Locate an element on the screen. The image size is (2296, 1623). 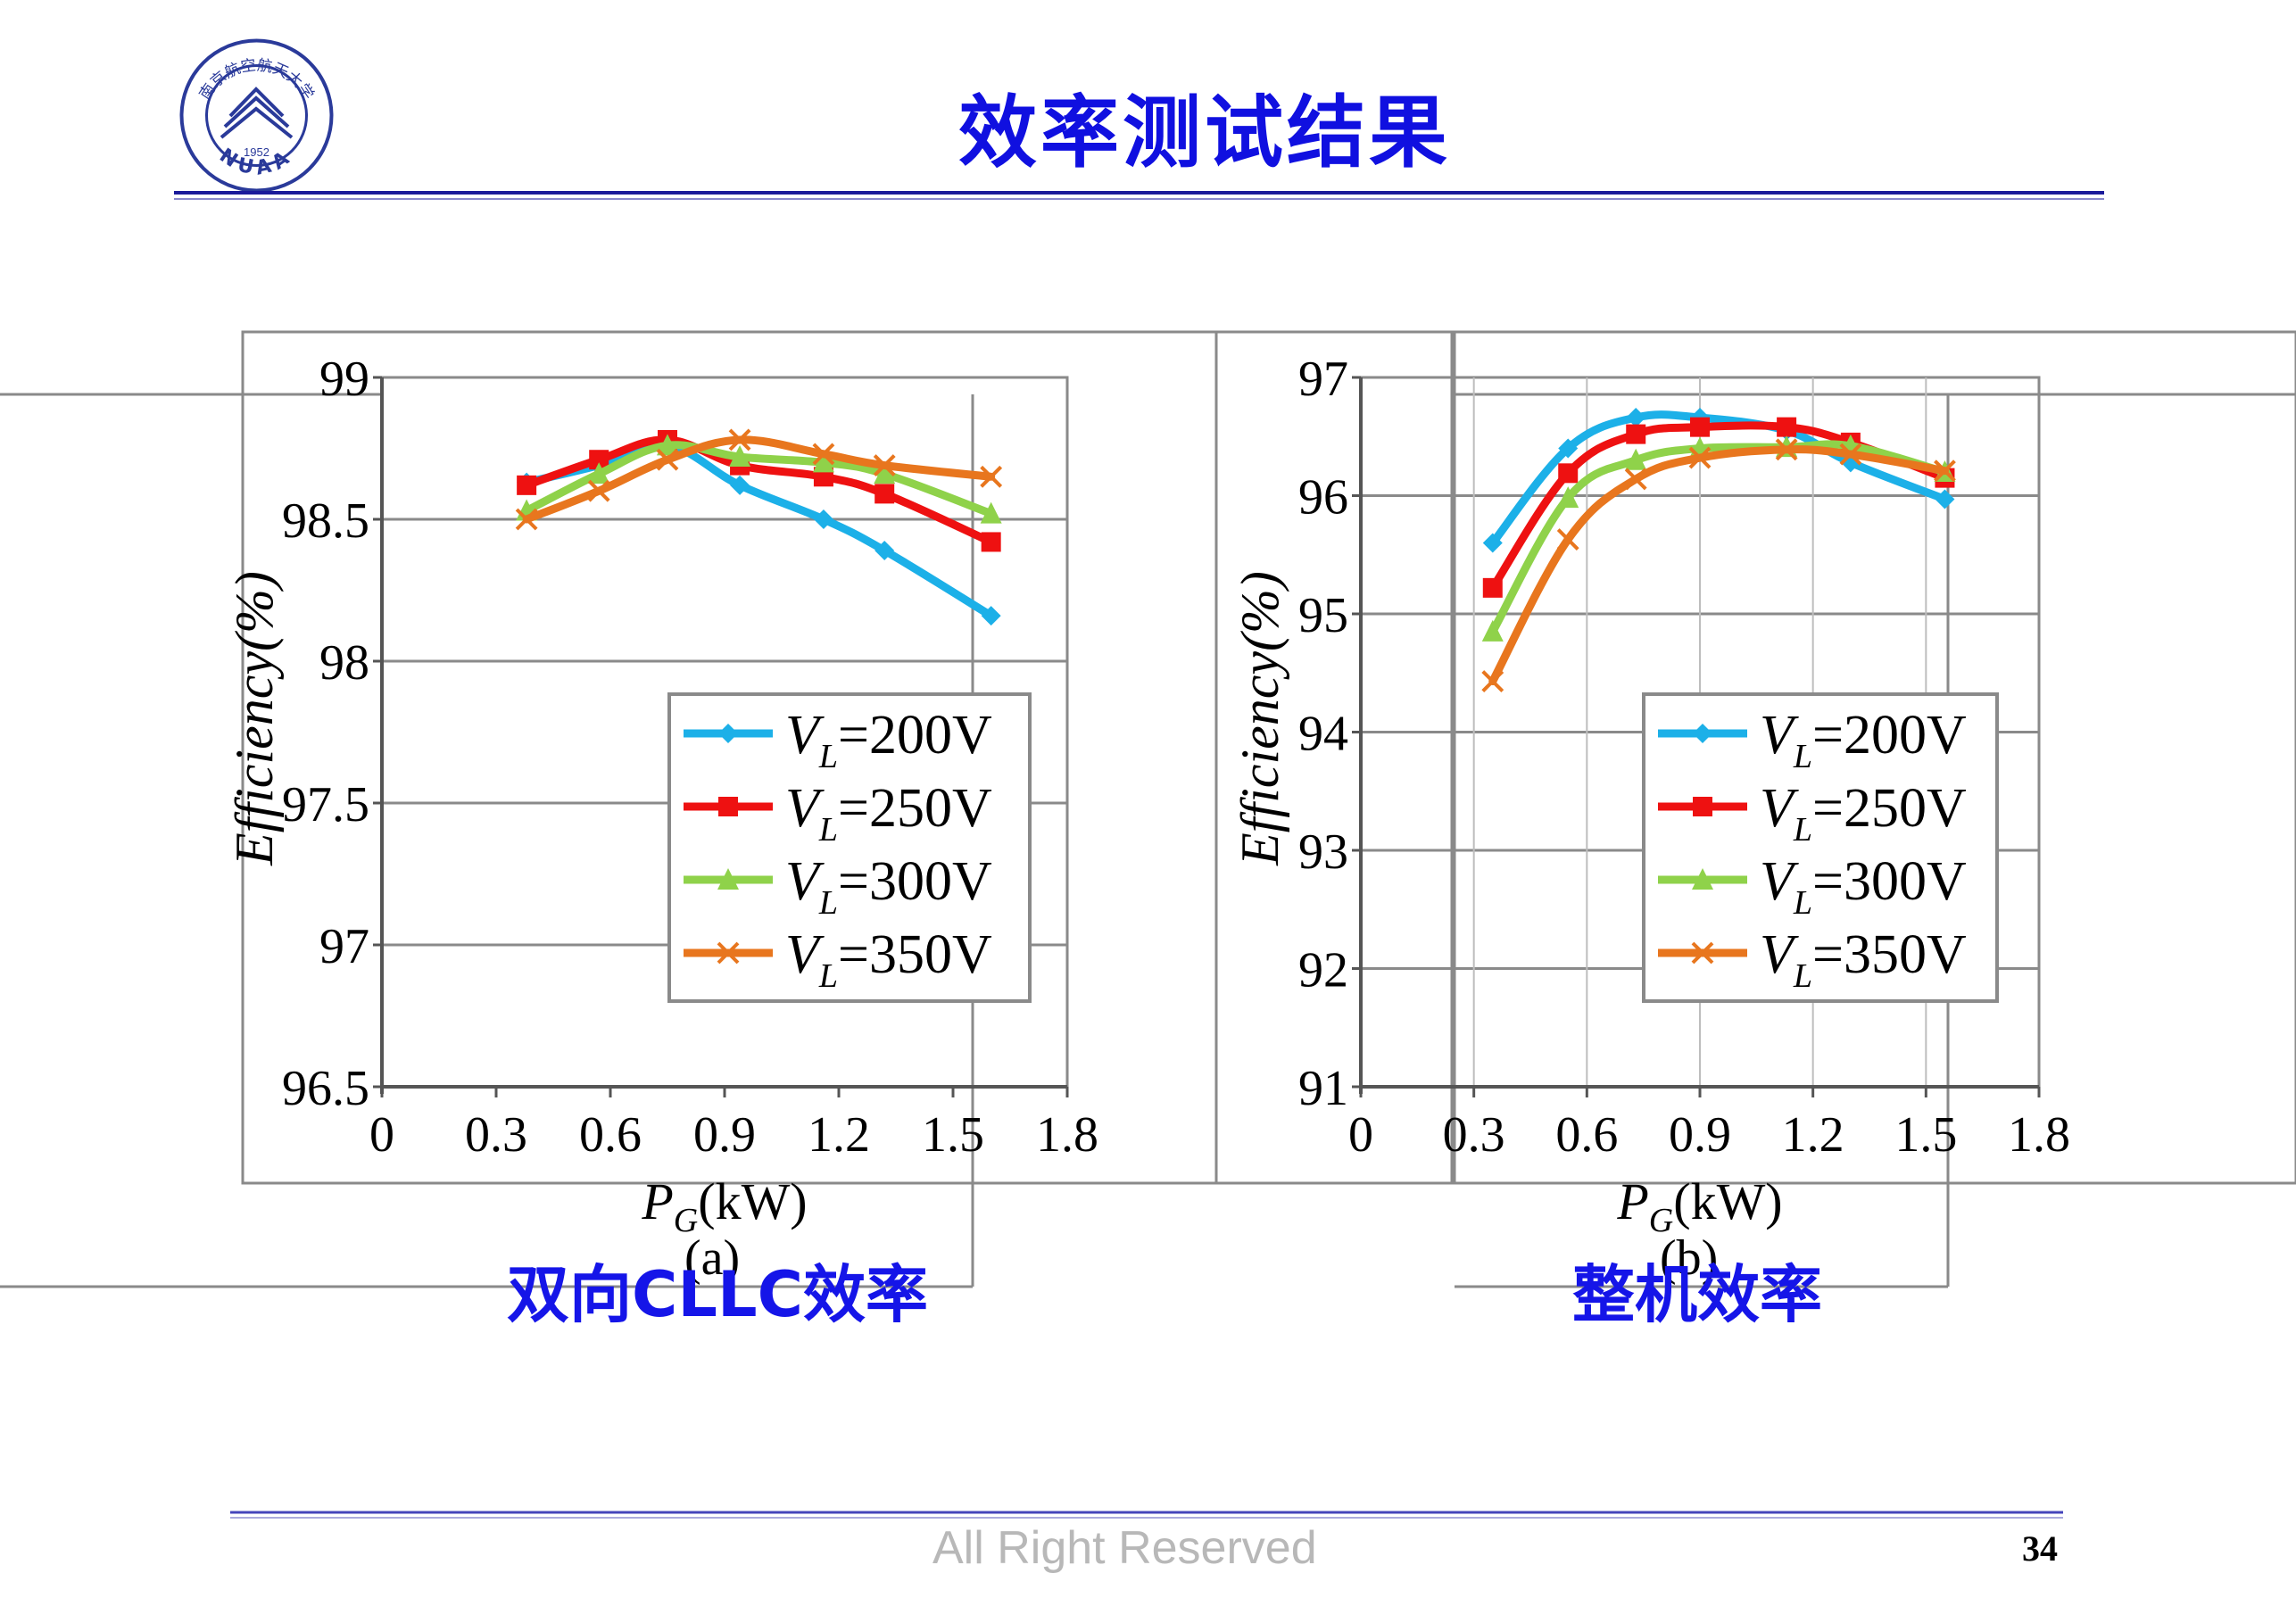
subfigure-label: (b) is located at coordinates (1689, 1258).